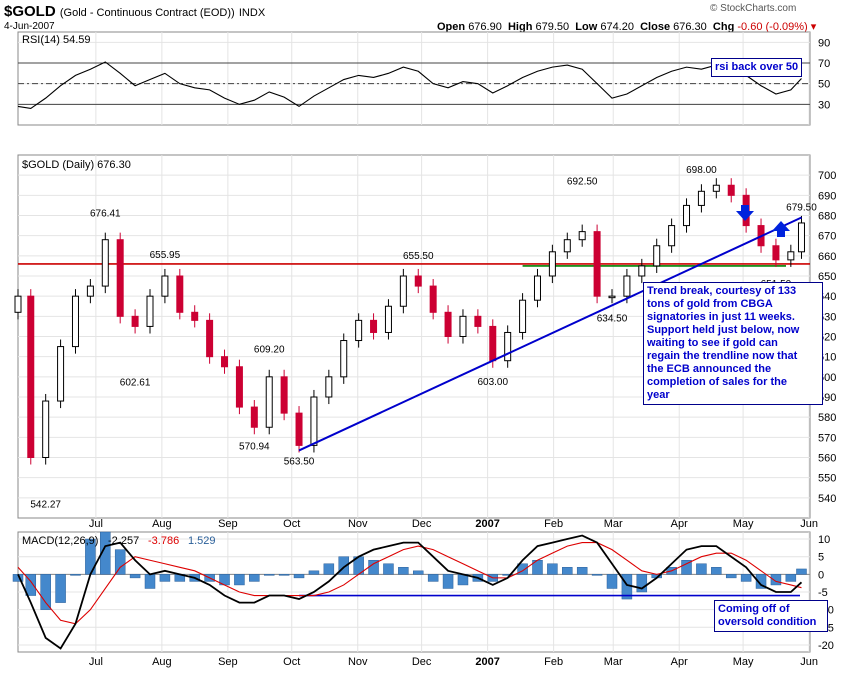  What do you see at coordinates (60, 541) in the screenshot?
I see `macd-title: MACD(12,26,9)` at bounding box center [60, 541].